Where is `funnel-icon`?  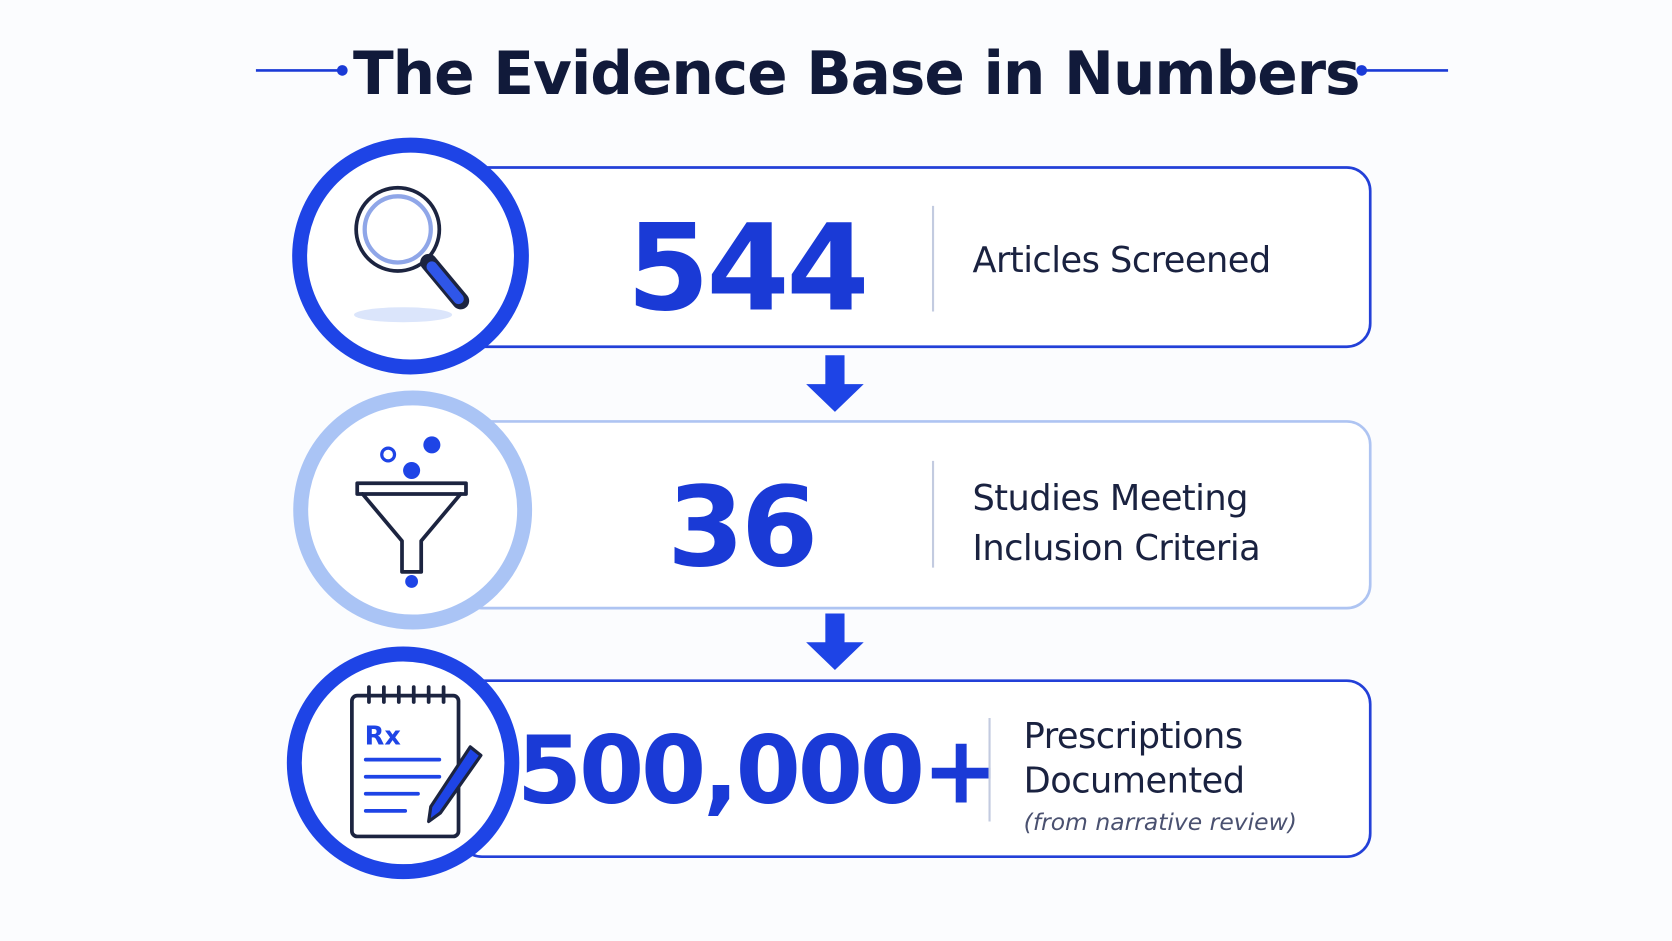
funnel-icon is located at coordinates (411, 512).